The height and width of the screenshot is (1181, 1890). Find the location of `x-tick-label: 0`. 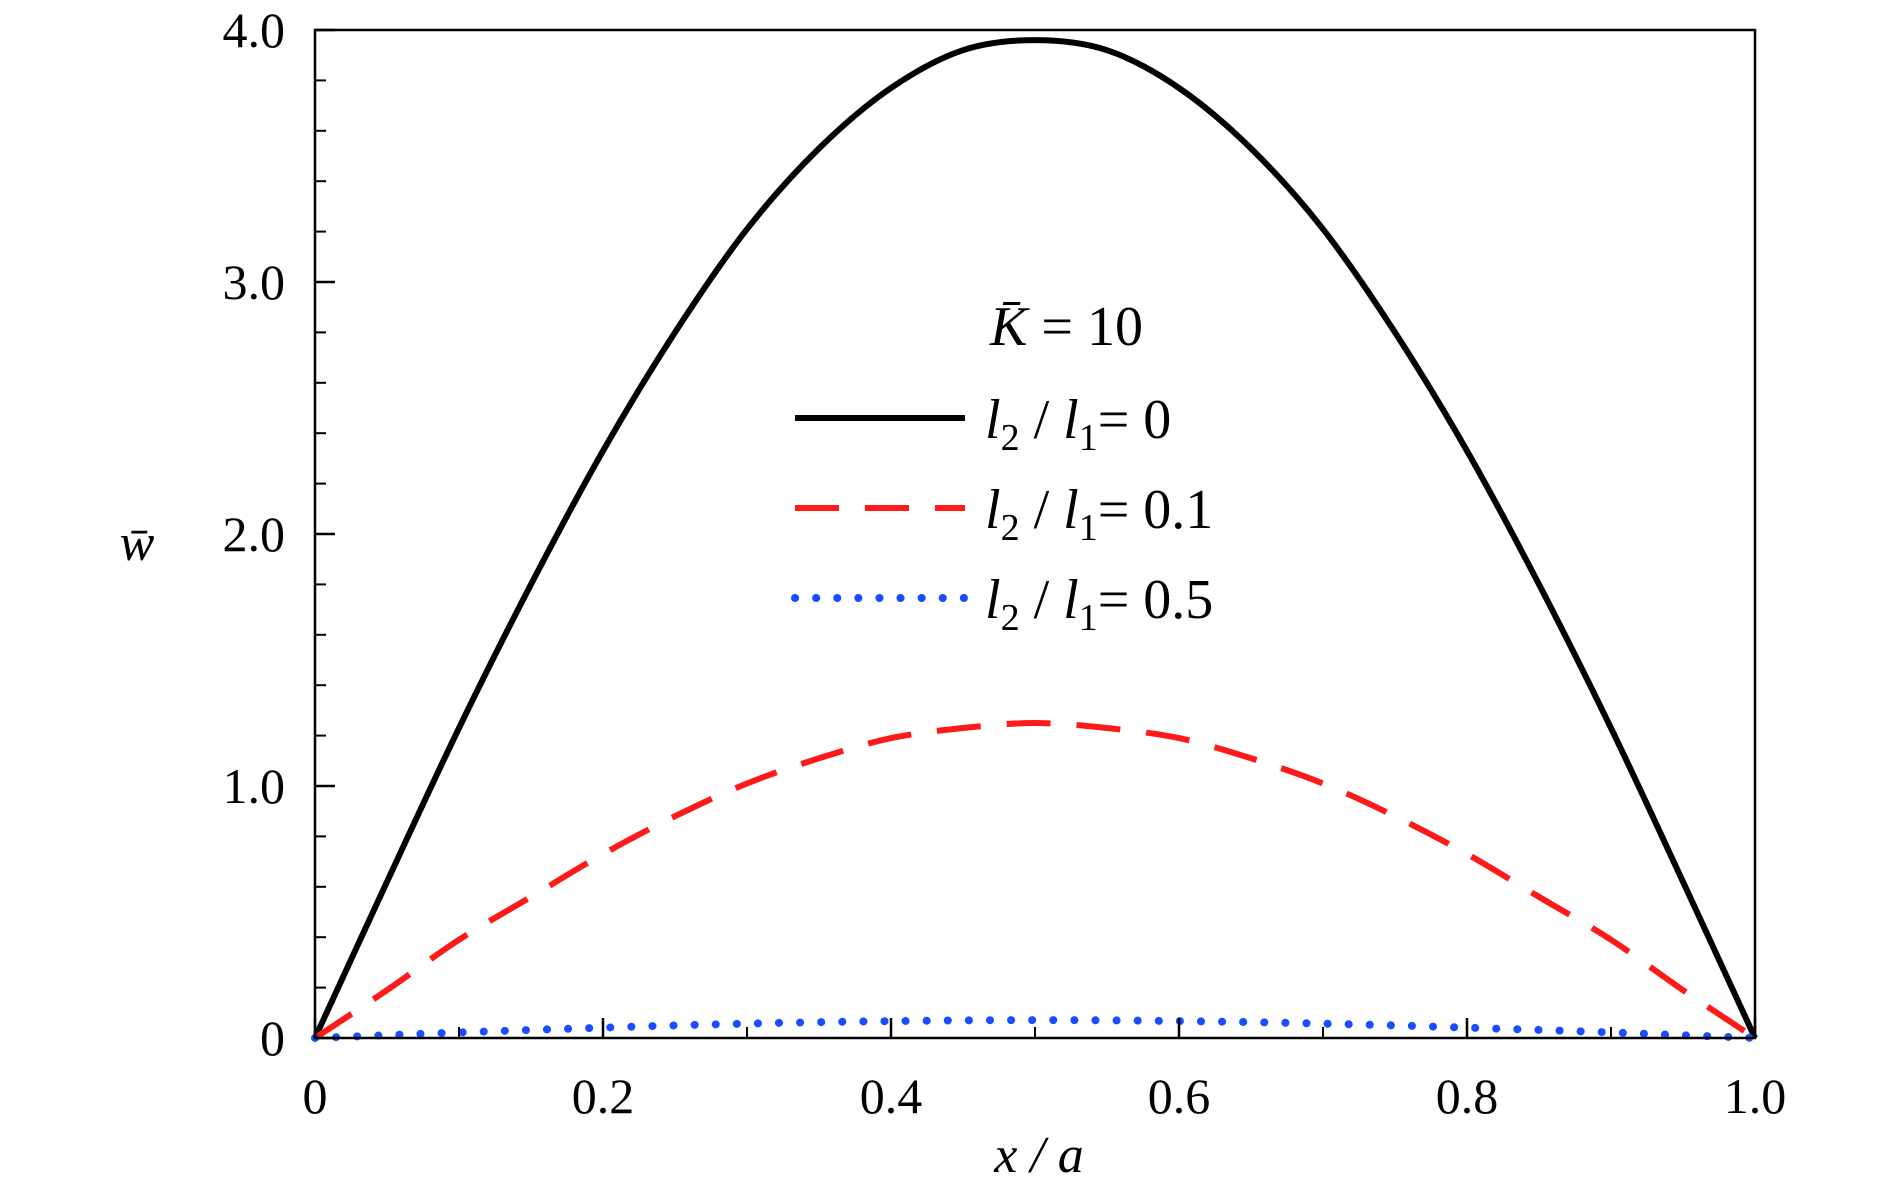

x-tick-label: 0 is located at coordinates (315, 1096).